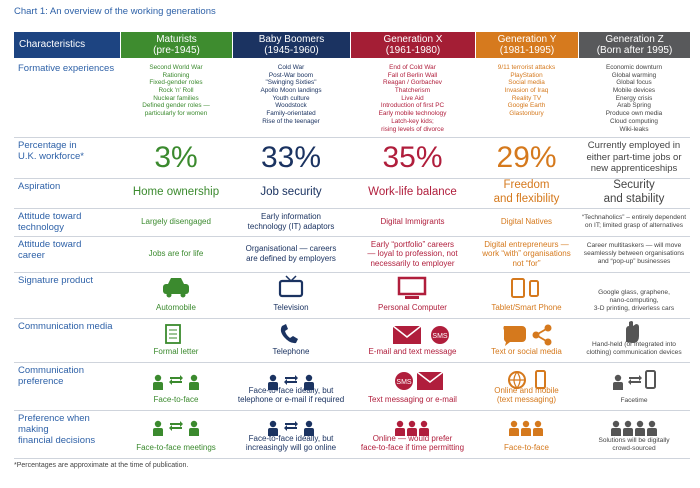  What do you see at coordinates (526, 106) in the screenshot?
I see `cell-text: Google Earth` at bounding box center [526, 106].